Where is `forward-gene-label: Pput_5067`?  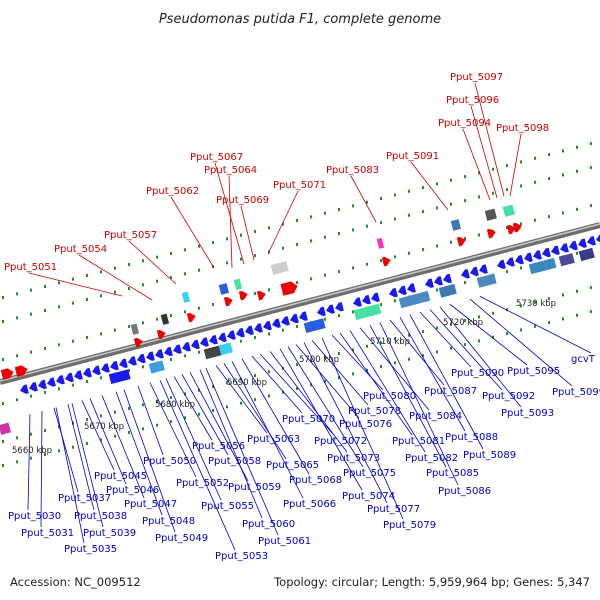 forward-gene-label: Pput_5067 is located at coordinates (216, 157).